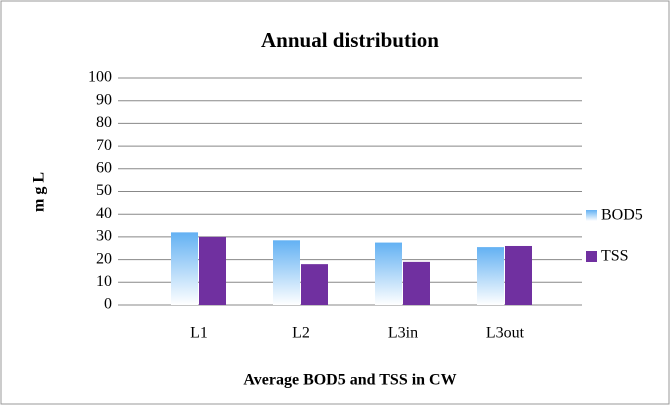  What do you see at coordinates (108, 304) in the screenshot?
I see `y-tick-label: 0` at bounding box center [108, 304].